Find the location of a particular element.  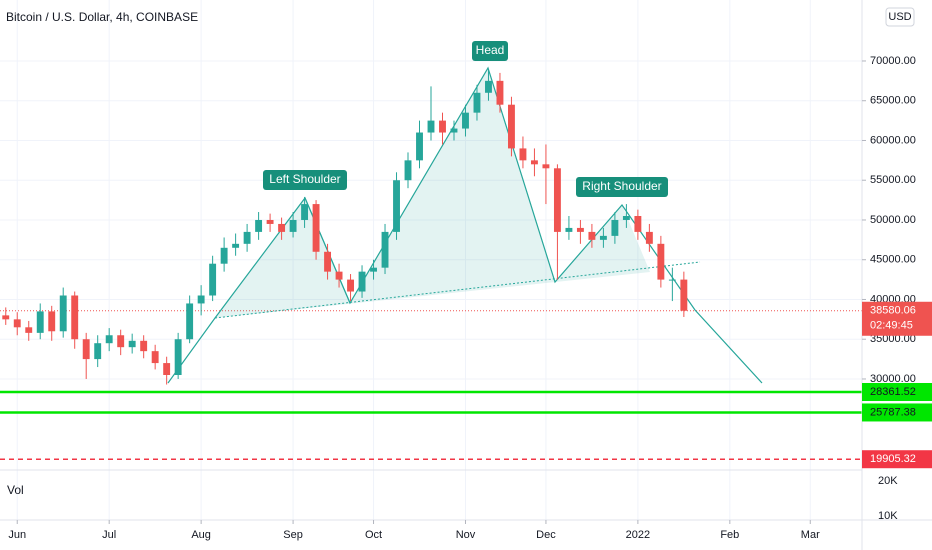

y-tick-label: 60000.00 is located at coordinates (893, 140).